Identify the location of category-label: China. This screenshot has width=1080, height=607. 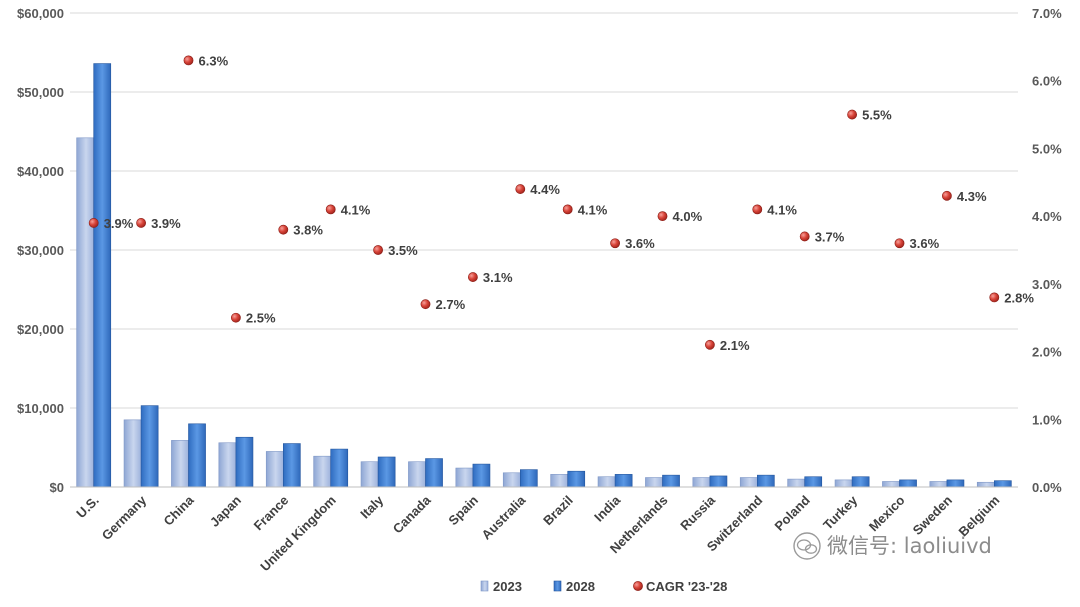
(178, 510).